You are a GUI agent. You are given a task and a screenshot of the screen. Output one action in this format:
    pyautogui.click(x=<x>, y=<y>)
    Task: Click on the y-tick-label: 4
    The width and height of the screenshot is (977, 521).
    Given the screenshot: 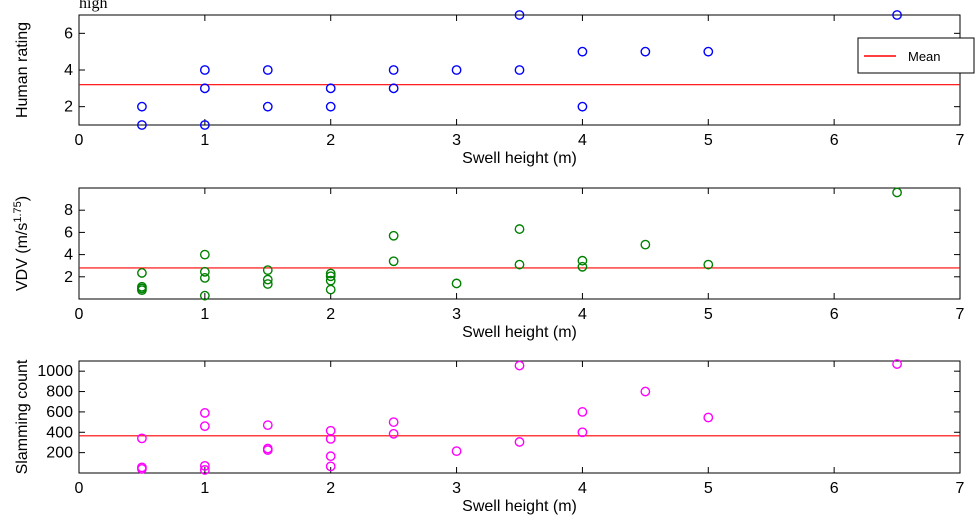 What is the action you would take?
    pyautogui.click(x=68, y=255)
    